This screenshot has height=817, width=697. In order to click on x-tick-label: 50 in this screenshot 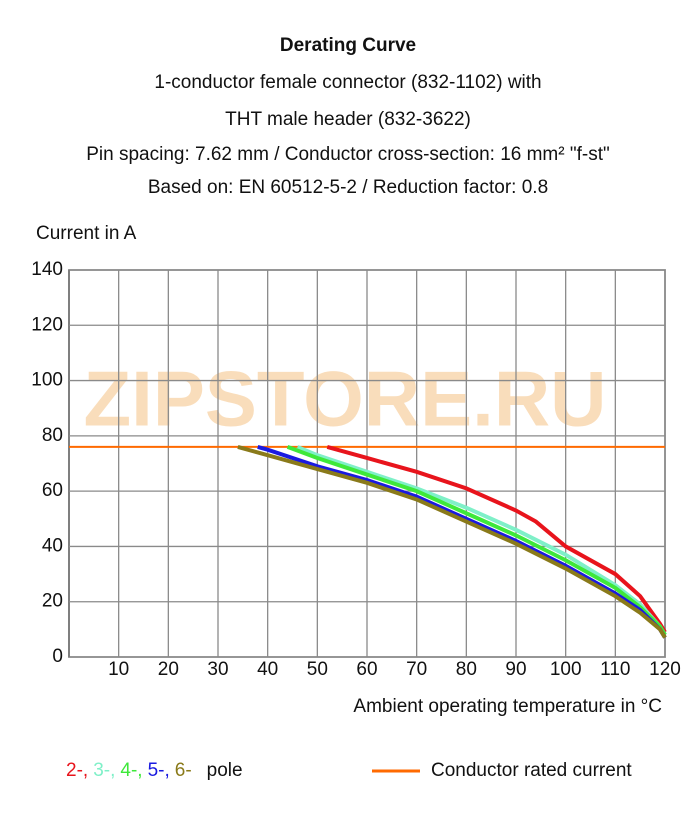, I will do `click(317, 669)`.